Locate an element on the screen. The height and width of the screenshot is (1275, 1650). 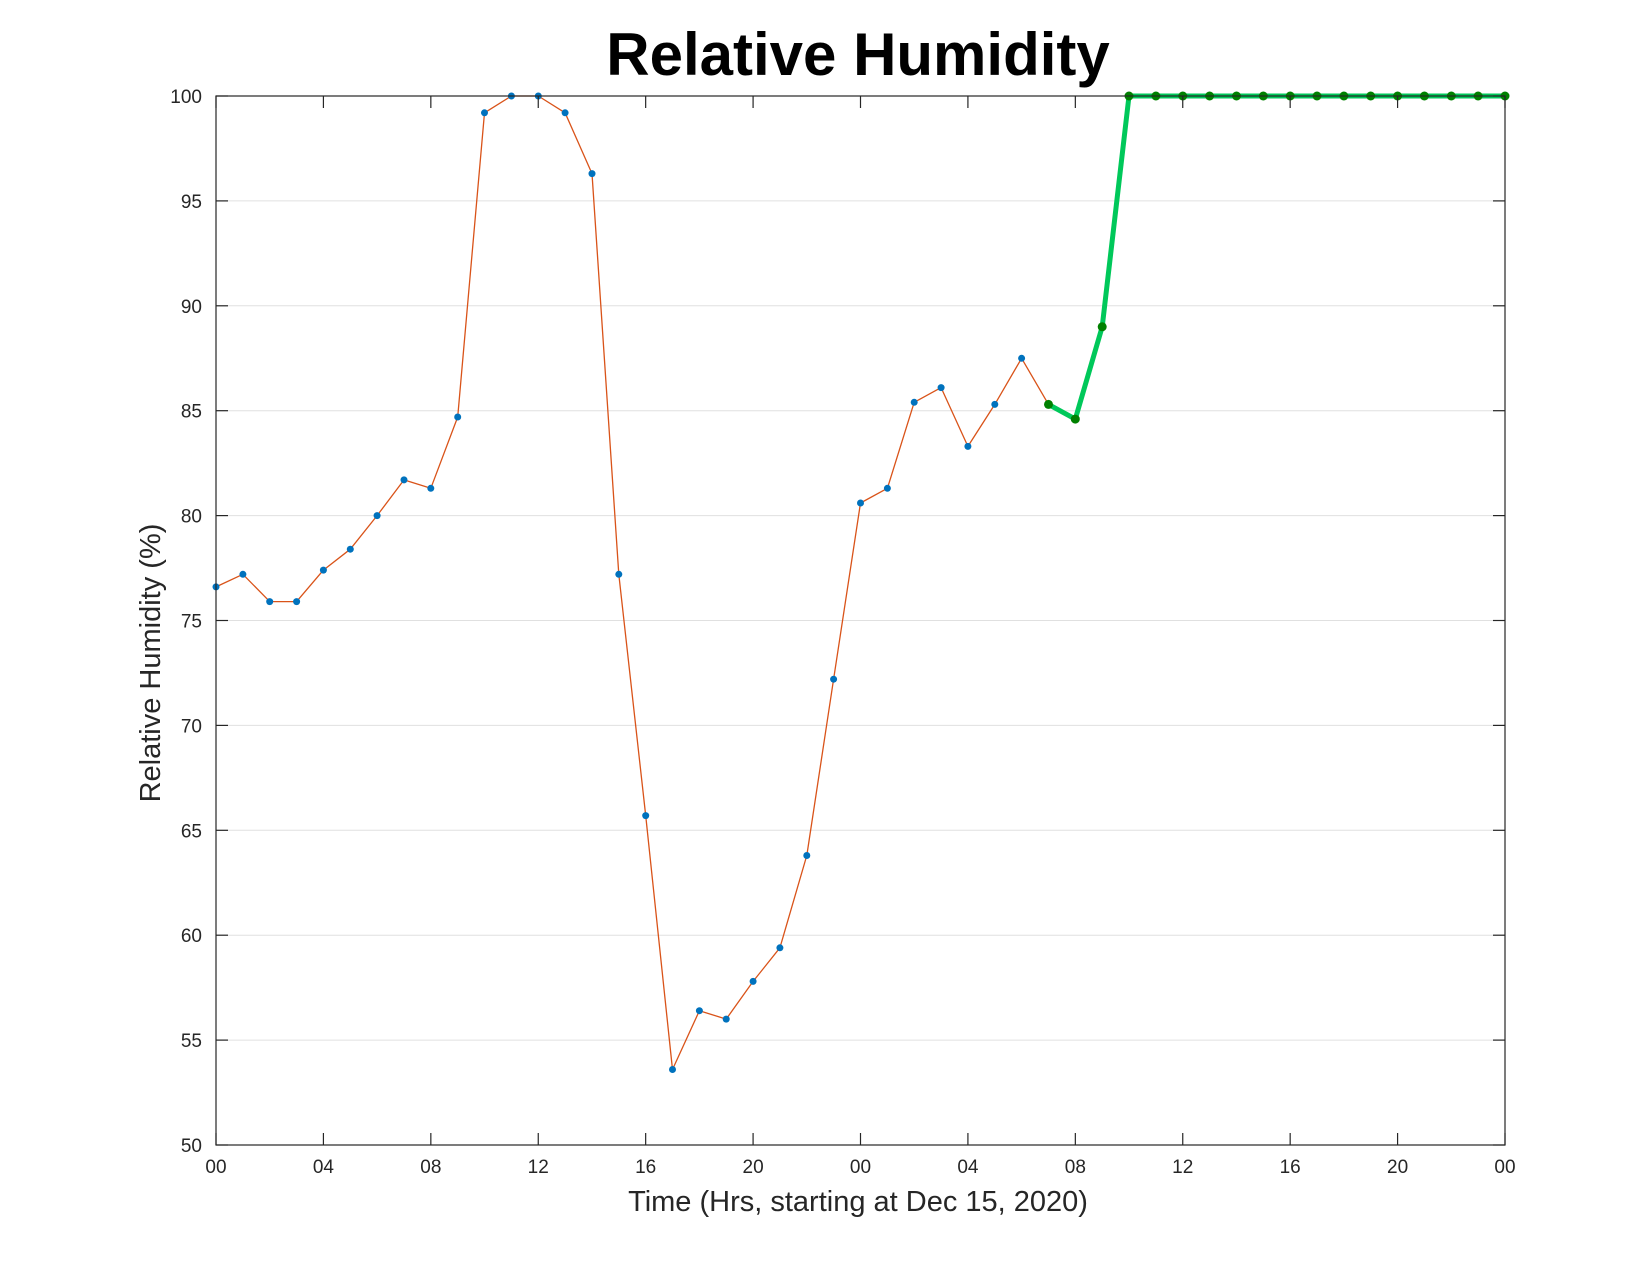
y-tick-label: 100 is located at coordinates (186, 97).